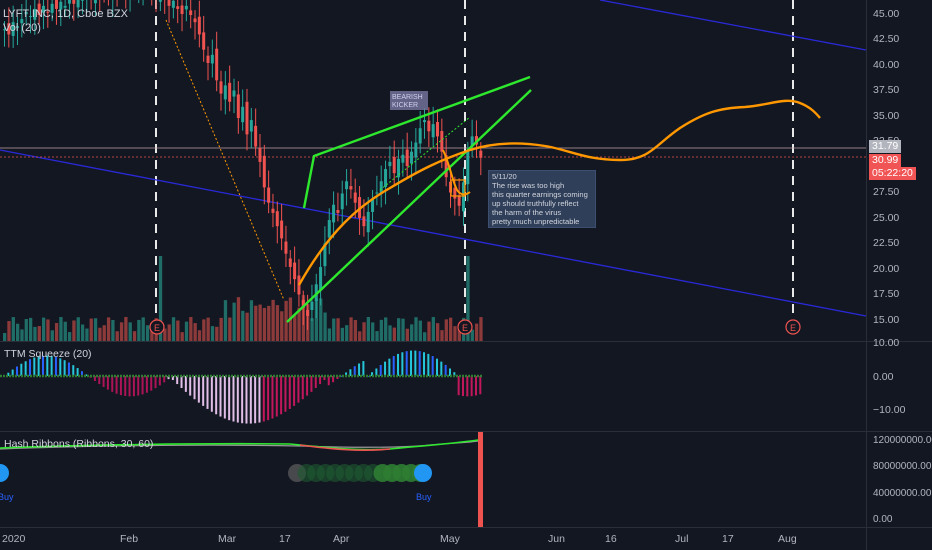  I want to click on hash-tick: 40000000.00, so click(902, 493).